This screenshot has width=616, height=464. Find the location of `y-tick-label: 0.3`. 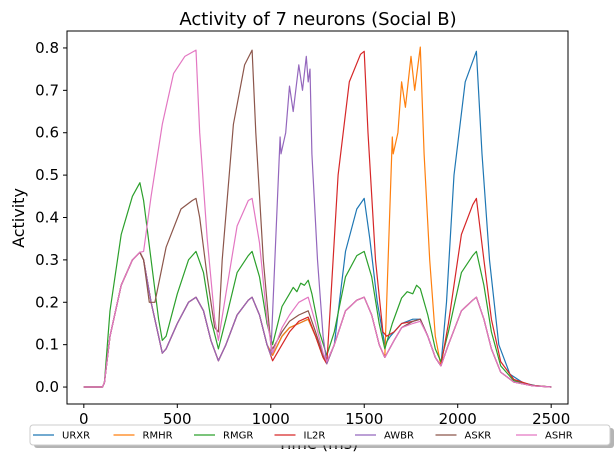

y-tick-label: 0.3 is located at coordinates (47, 260).